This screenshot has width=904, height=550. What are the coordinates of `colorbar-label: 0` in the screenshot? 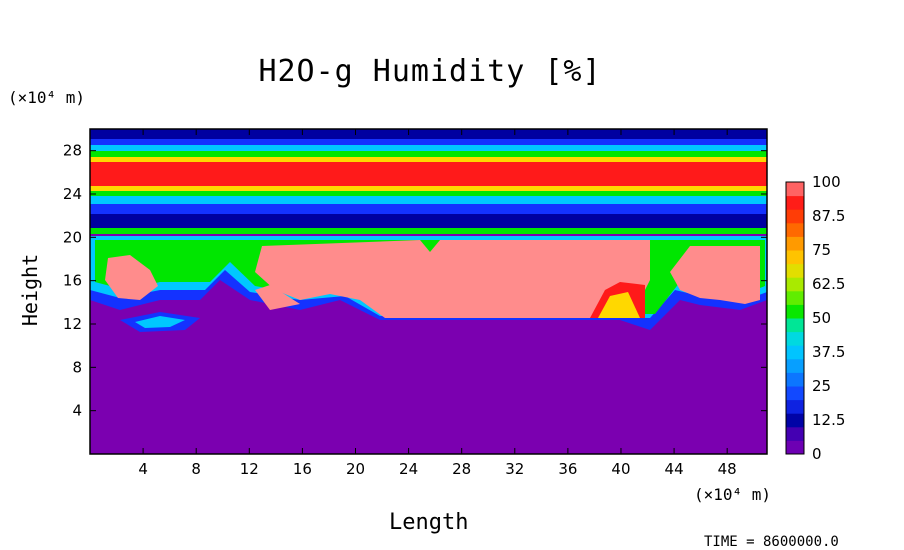 It's located at (817, 454).